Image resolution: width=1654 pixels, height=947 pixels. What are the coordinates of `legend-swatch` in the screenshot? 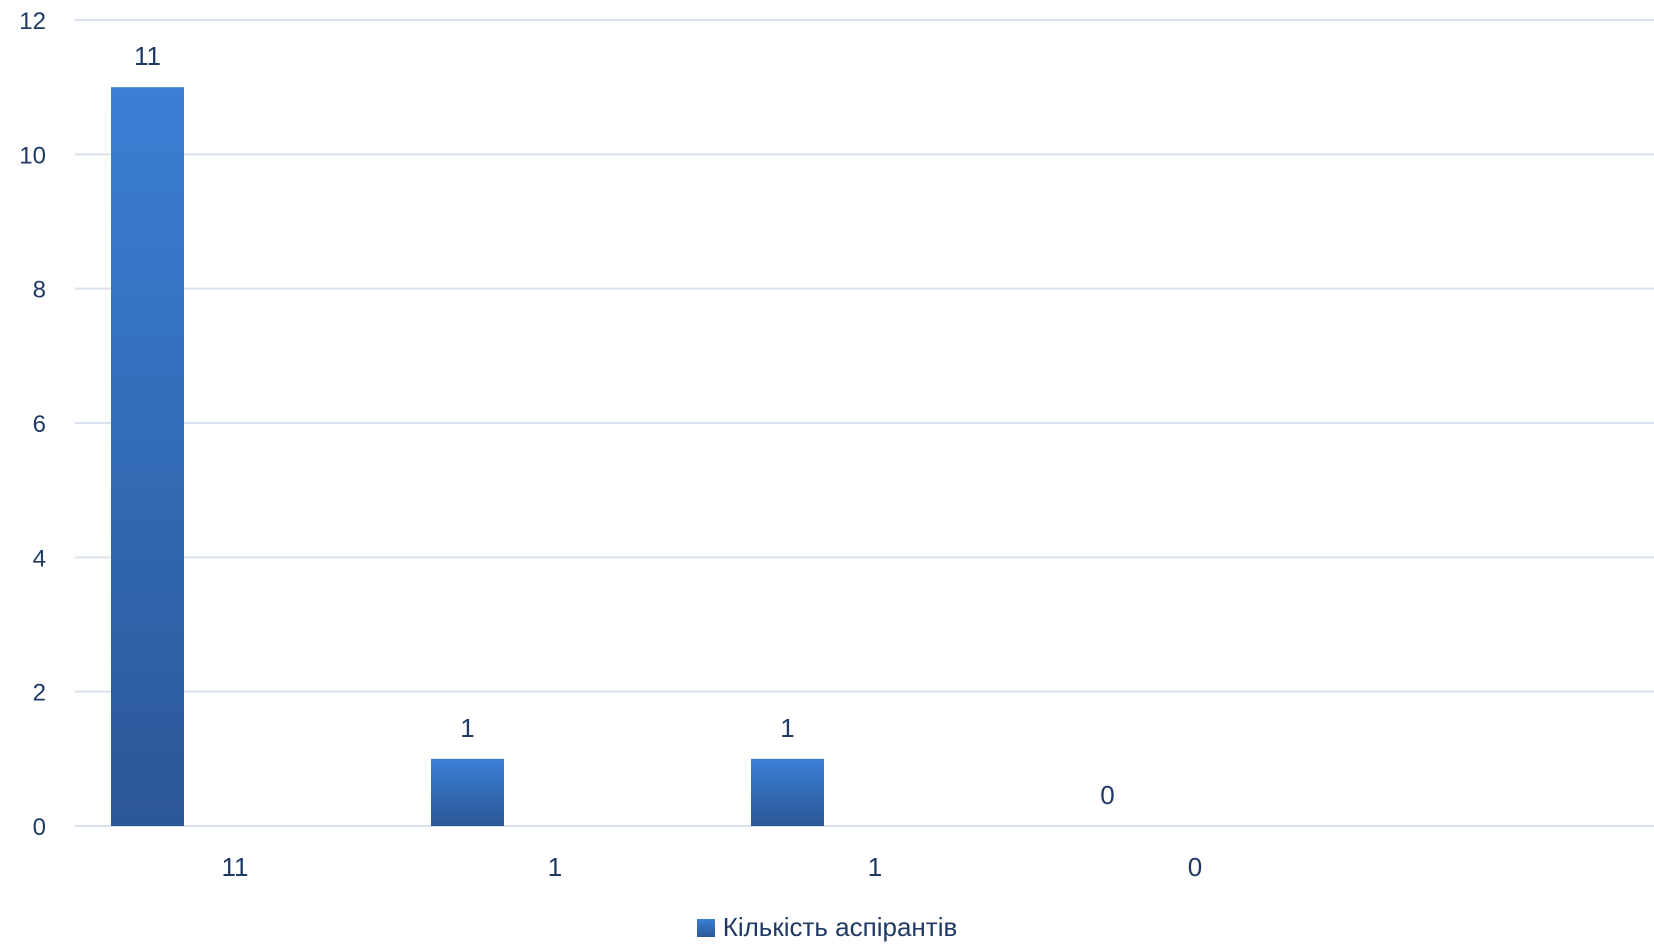 It's located at (705, 927).